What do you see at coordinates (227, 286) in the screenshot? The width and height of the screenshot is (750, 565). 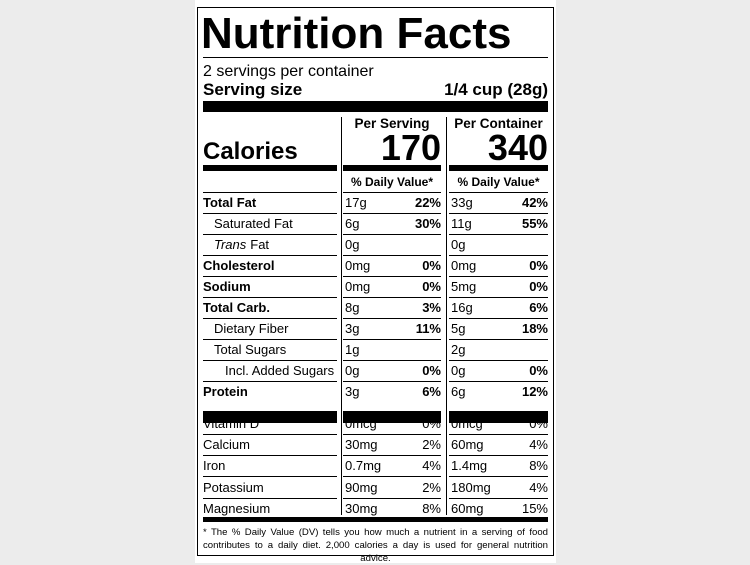 I see `nutrient-name: Sodium` at bounding box center [227, 286].